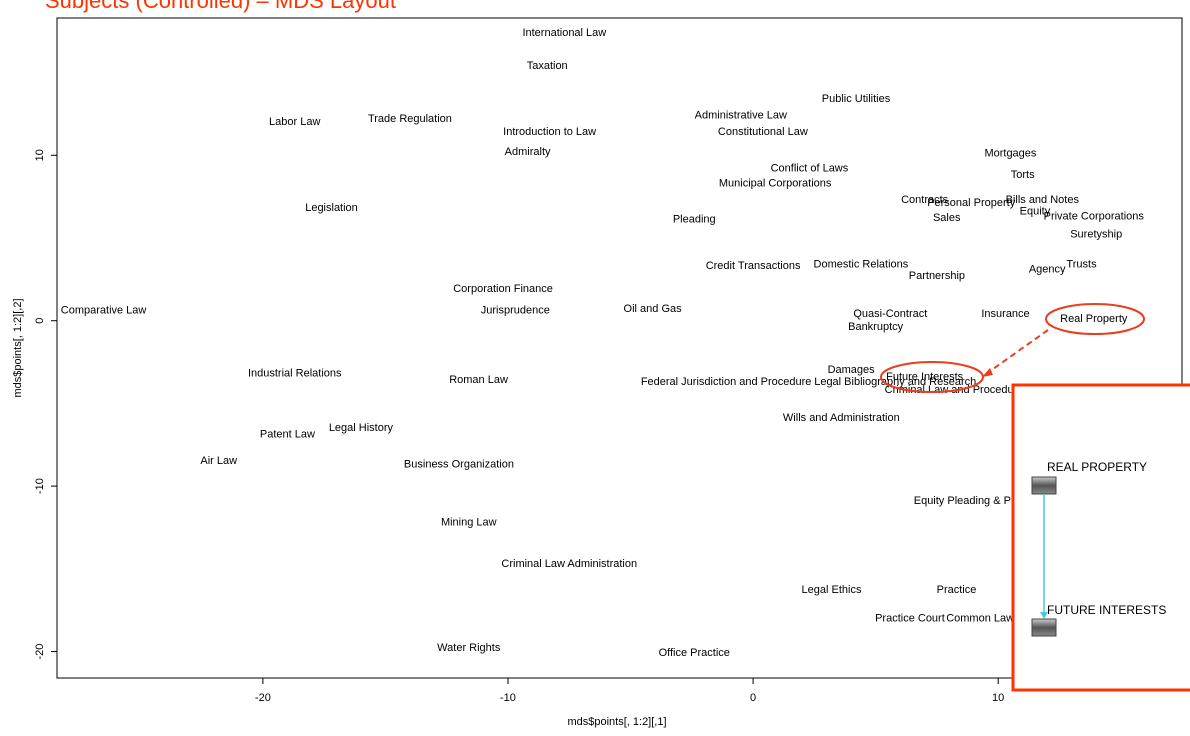 The height and width of the screenshot is (736, 1190). I want to click on point-label: Private Corporations, so click(1094, 216).